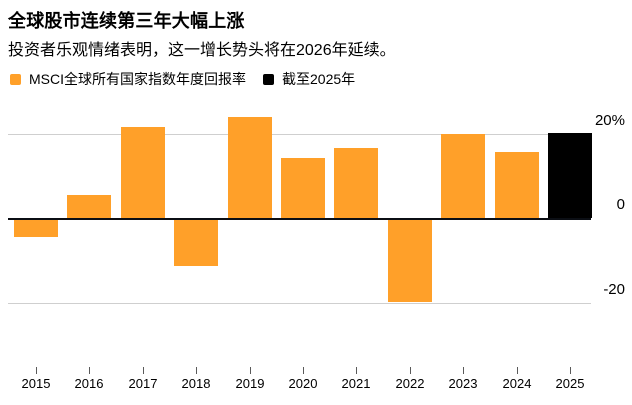  I want to click on bar-2025, so click(570, 175).